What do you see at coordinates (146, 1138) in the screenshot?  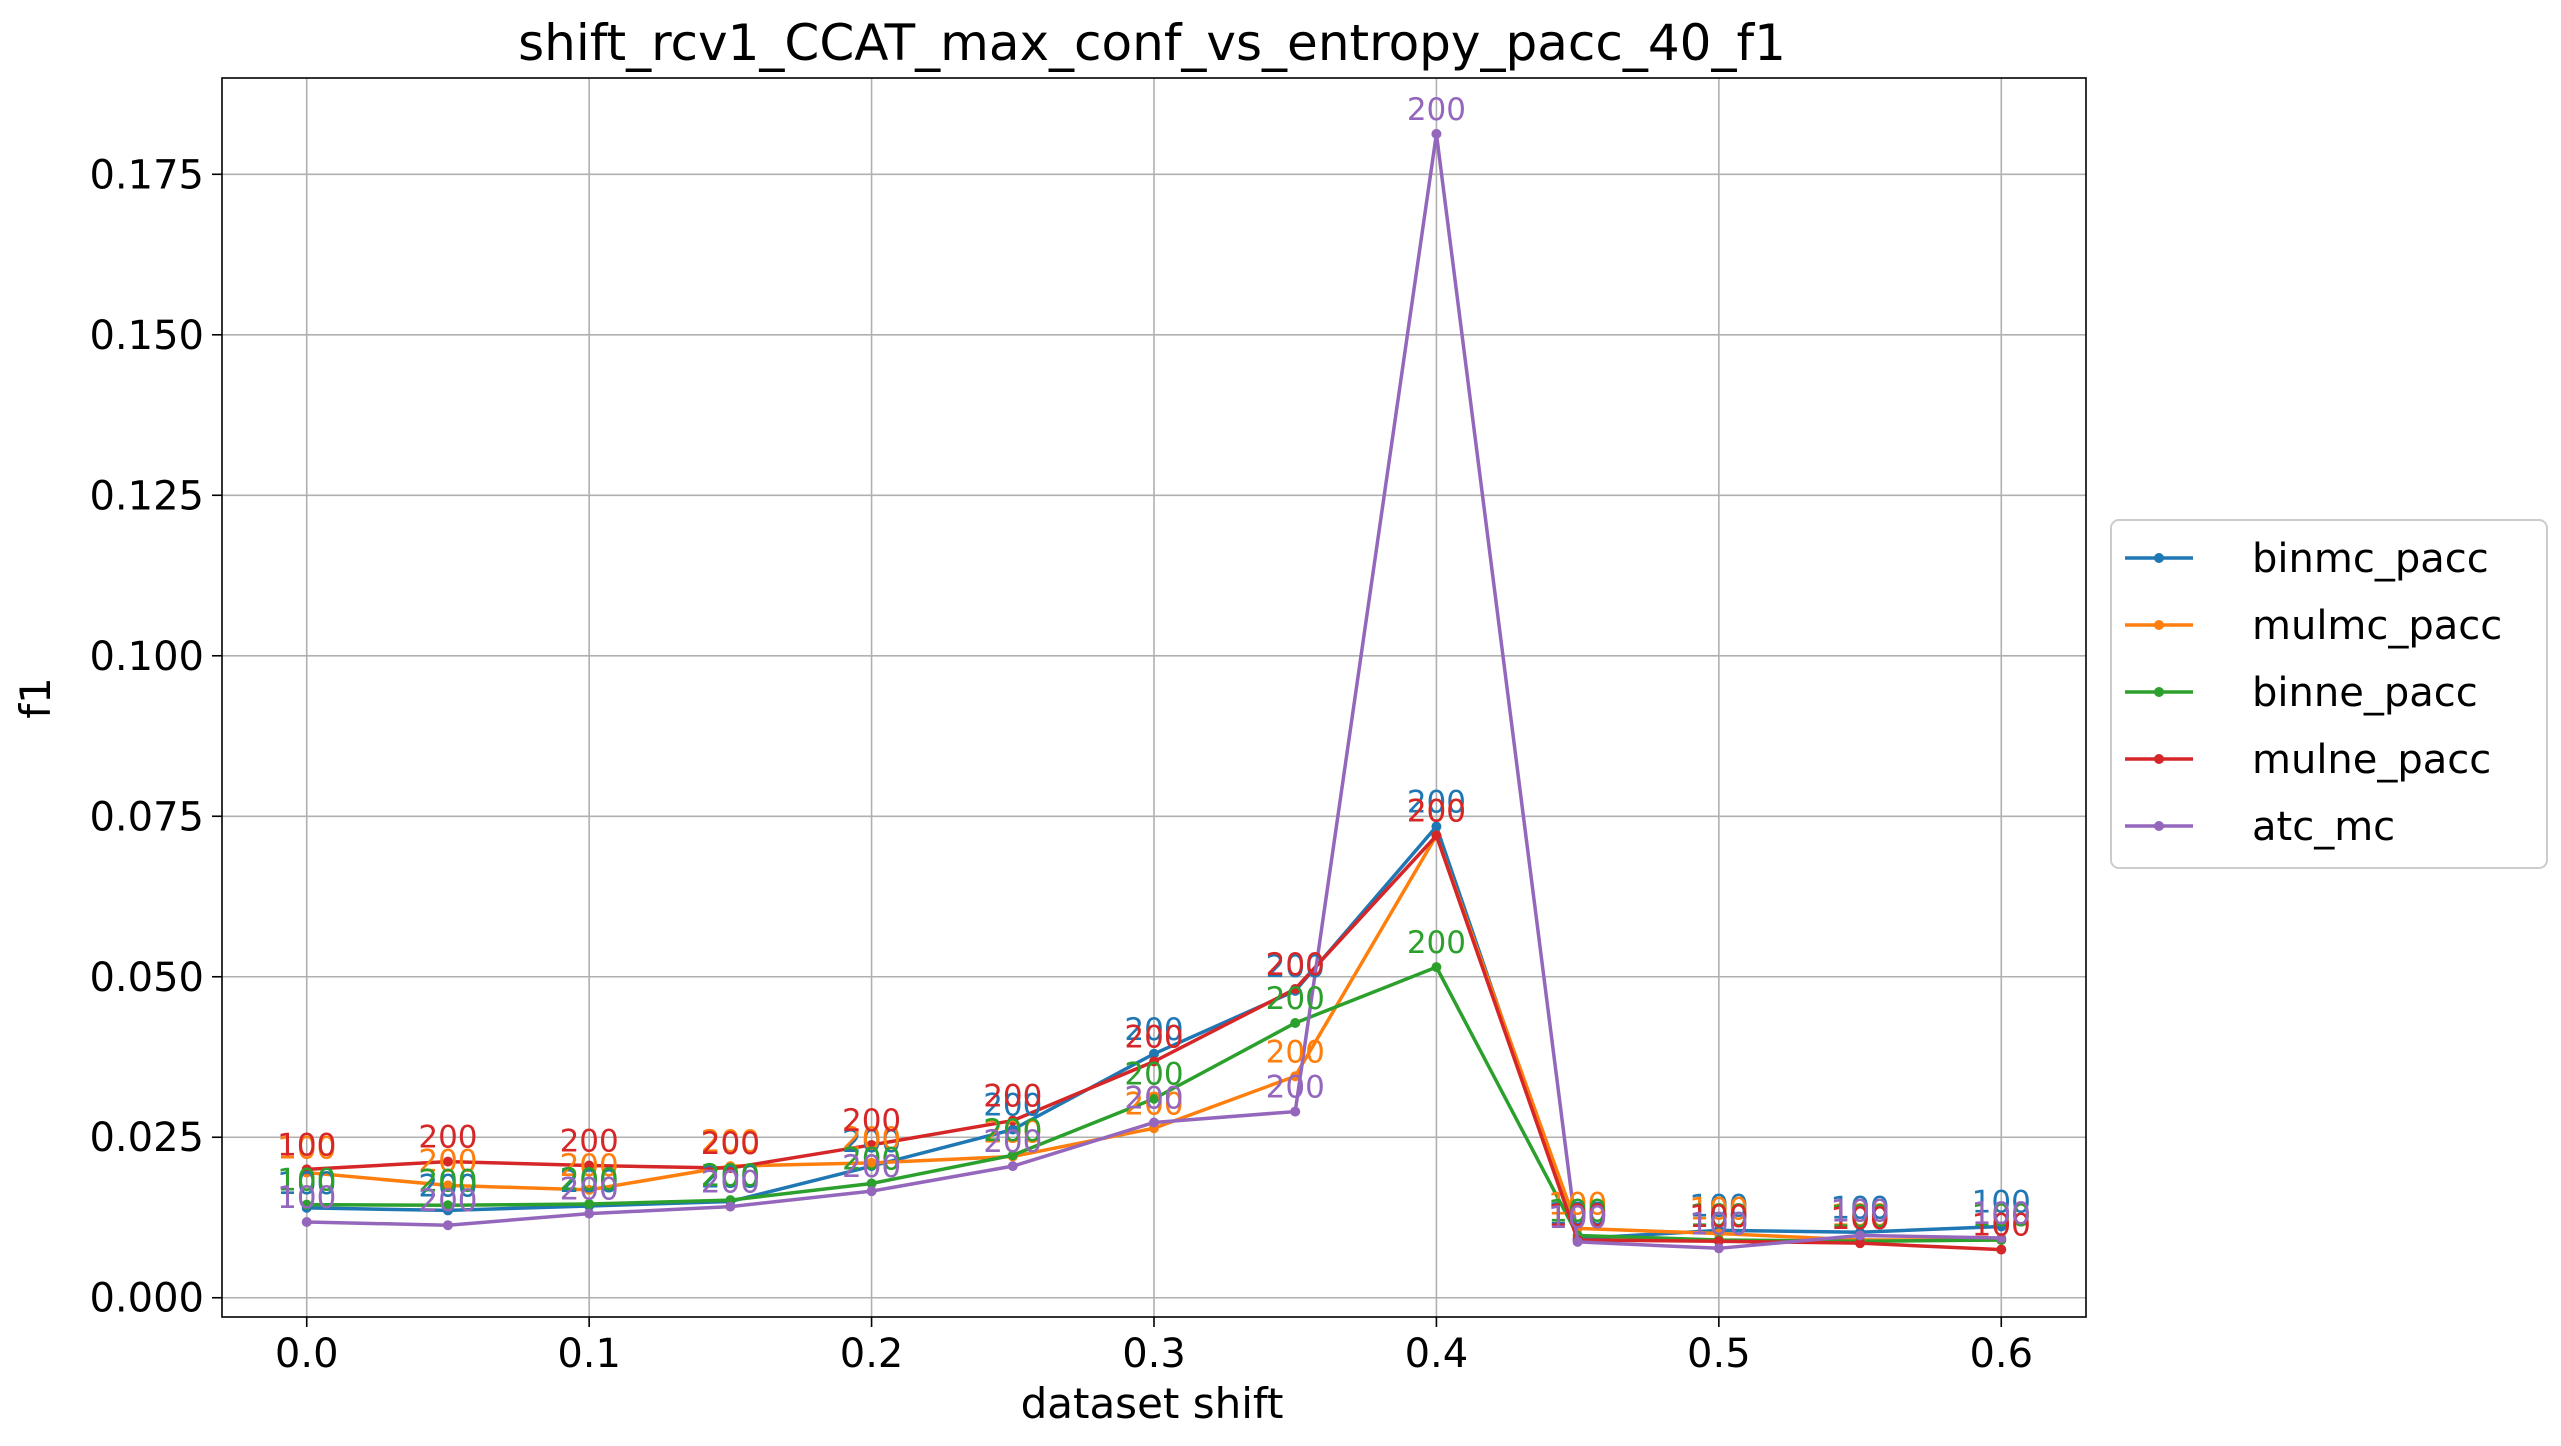 I see `y-tick-label: 0.025` at bounding box center [146, 1138].